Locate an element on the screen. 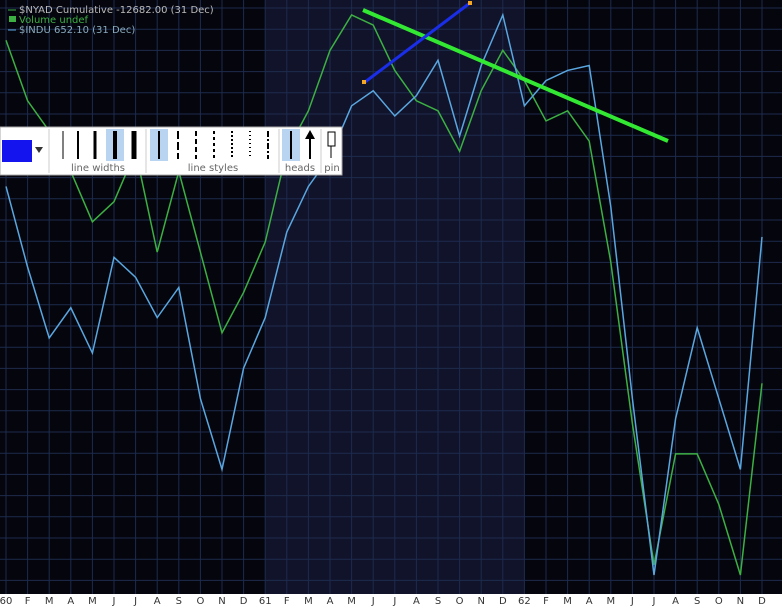  legend-entry: Volume undef is located at coordinates (54, 20).